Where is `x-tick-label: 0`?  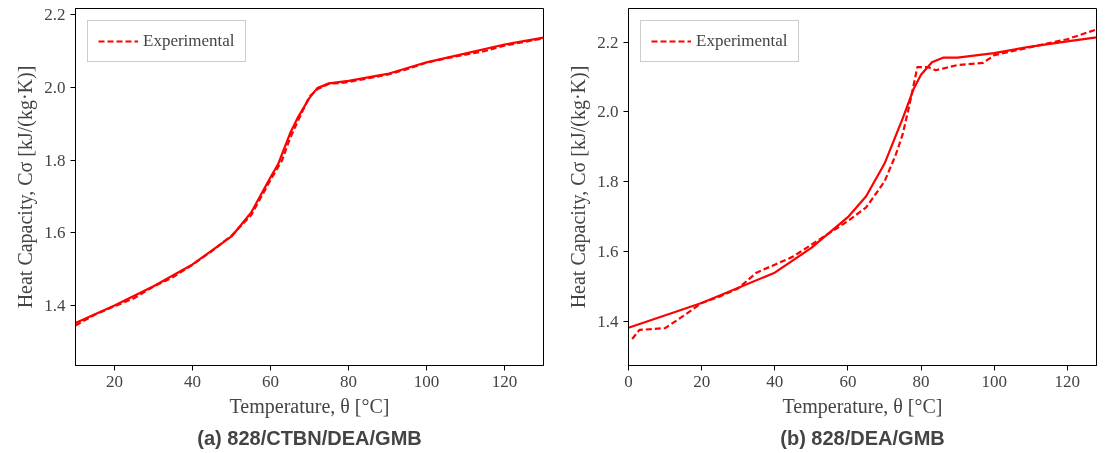
x-tick-label: 0 is located at coordinates (628, 381).